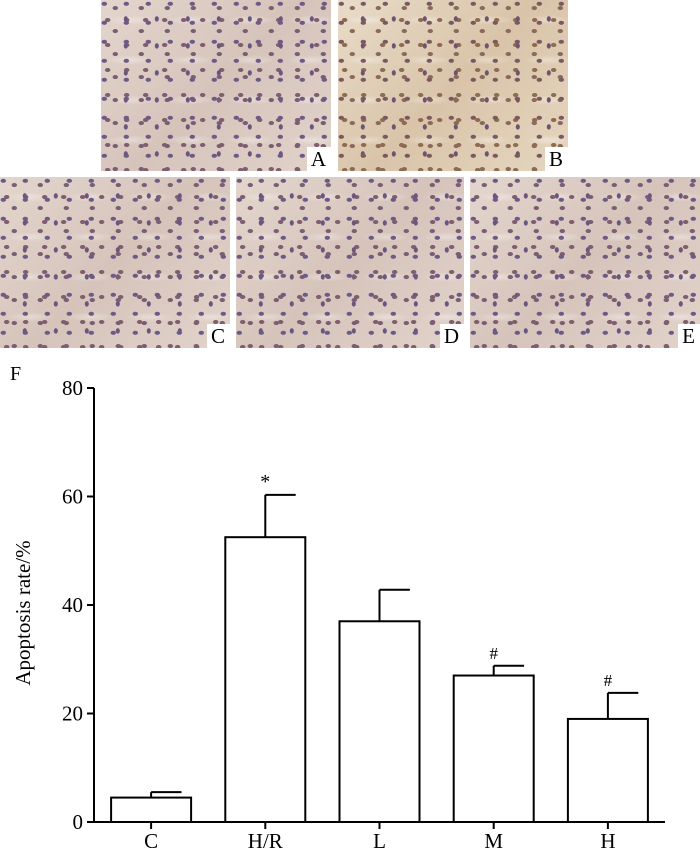 This screenshot has height=850, width=700. Describe the element at coordinates (78, 822) in the screenshot. I see `y-tick-label: 0` at that location.